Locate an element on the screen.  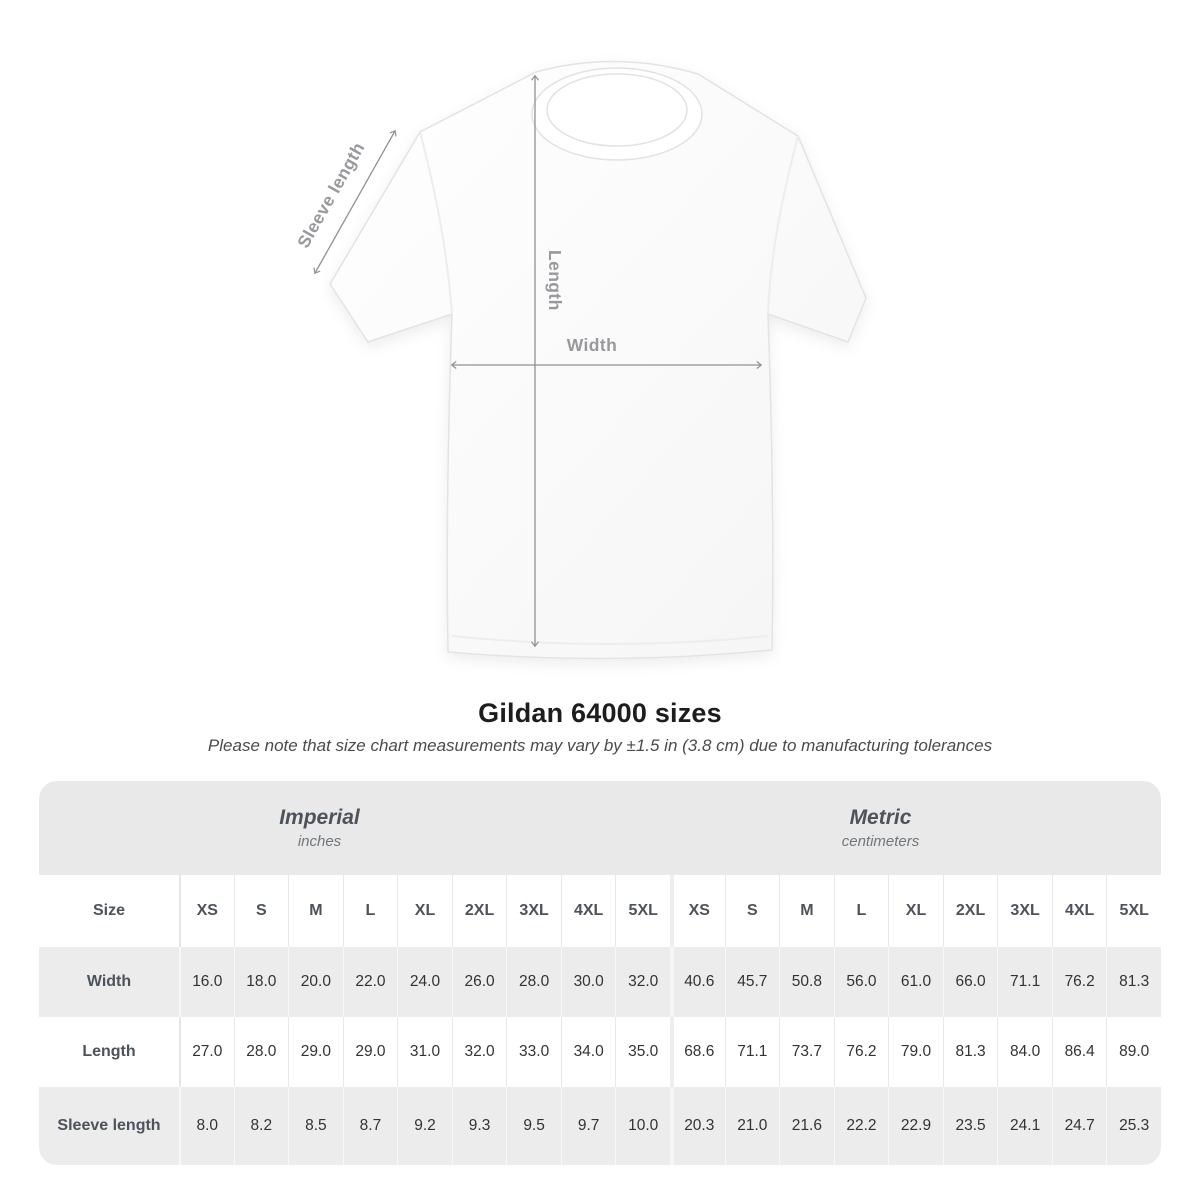
value-cell: 79.0 is located at coordinates (915, 1052).